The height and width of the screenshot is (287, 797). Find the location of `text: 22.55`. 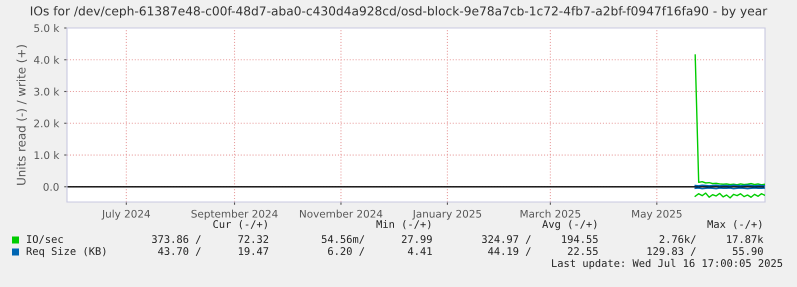

text: 22.55 is located at coordinates (583, 251).